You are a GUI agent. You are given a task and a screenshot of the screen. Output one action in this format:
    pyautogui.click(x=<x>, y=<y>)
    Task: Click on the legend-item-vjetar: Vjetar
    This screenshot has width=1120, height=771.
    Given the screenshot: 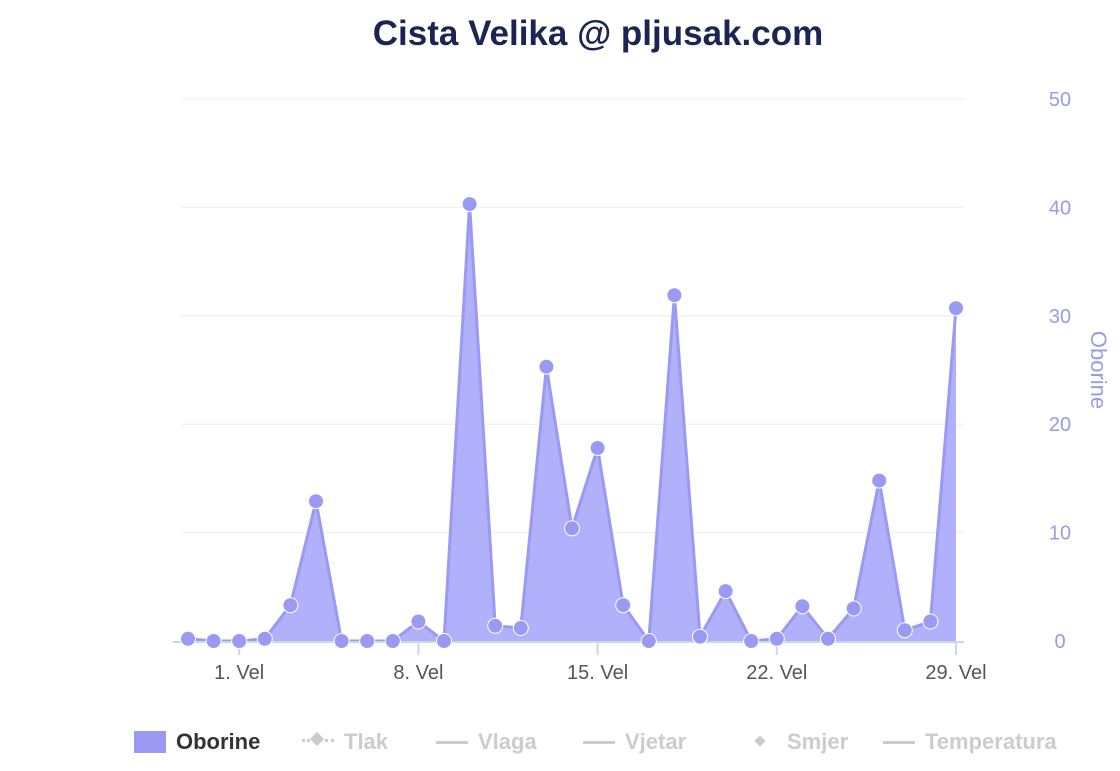 What is the action you would take?
    pyautogui.click(x=634, y=742)
    